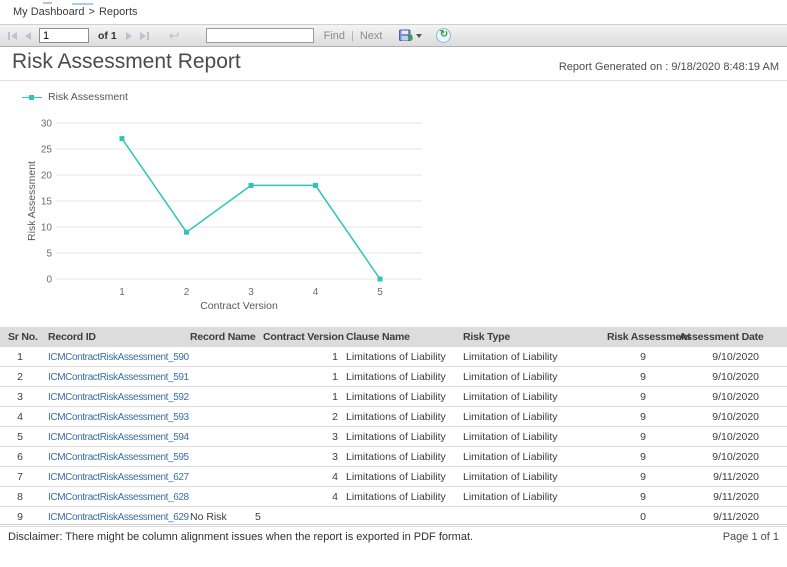 The width and height of the screenshot is (787, 567). I want to click on legend-label: Risk Assessment, so click(88, 97).